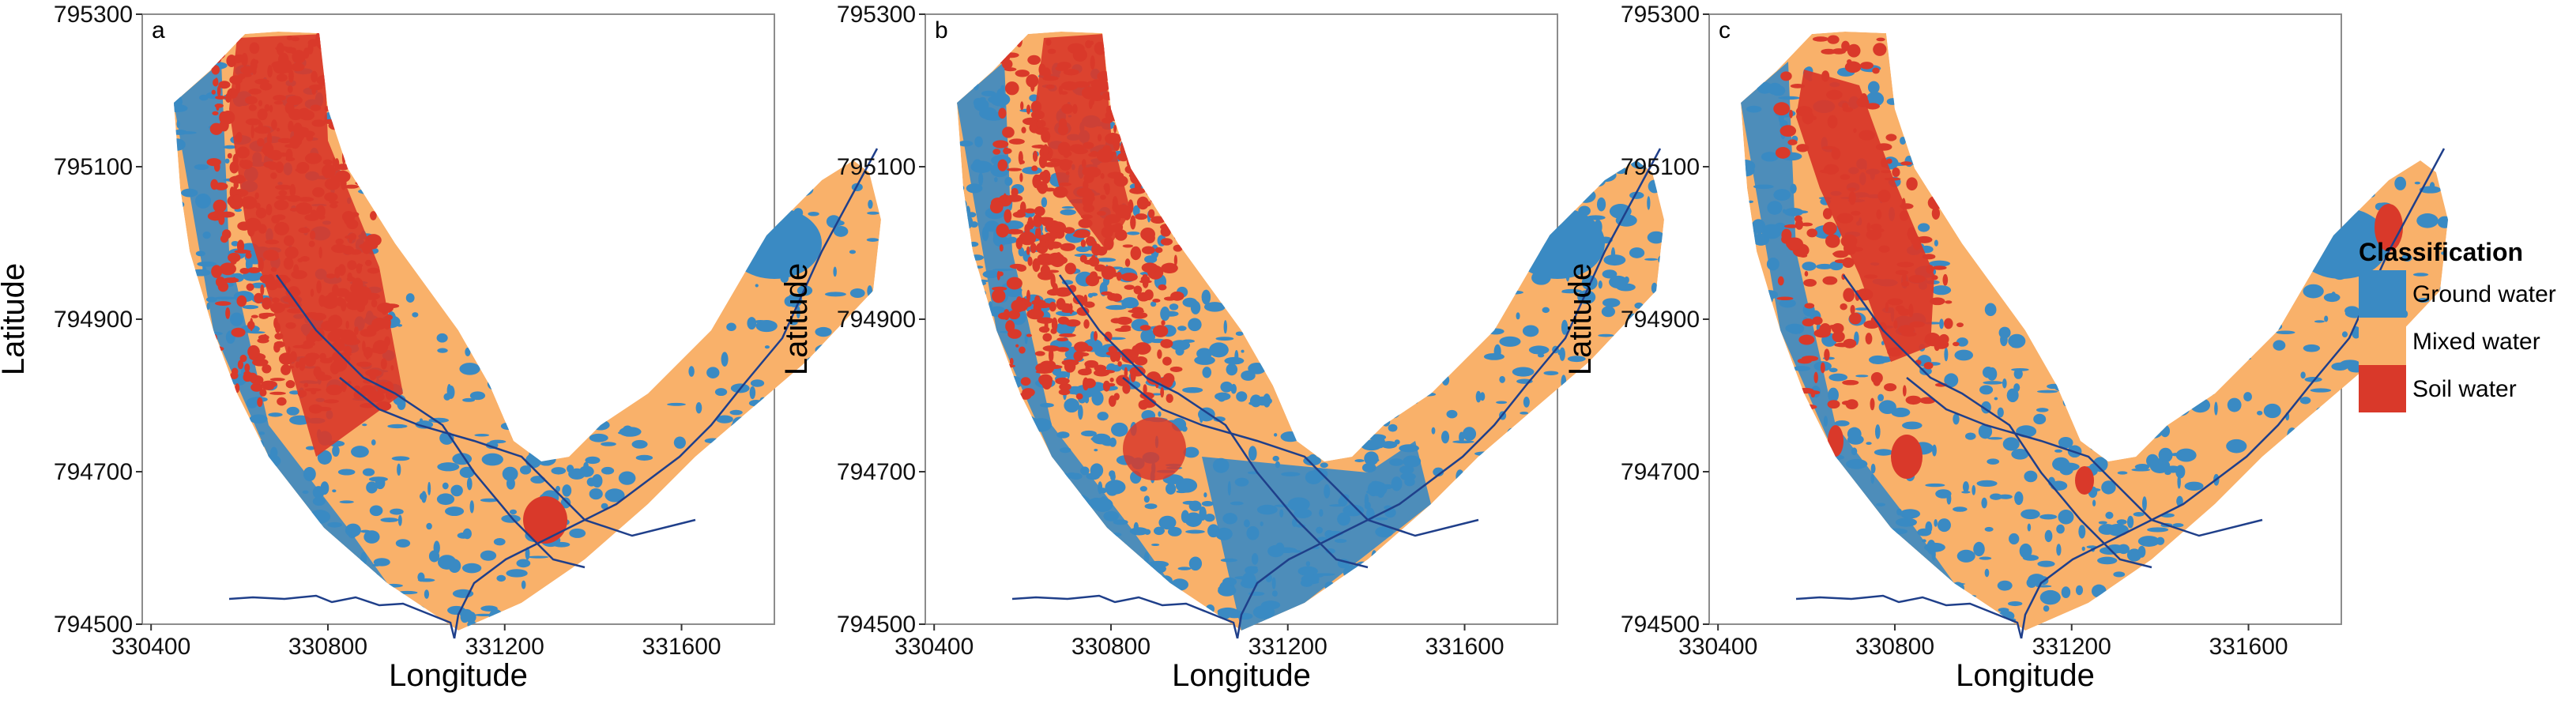  Describe the element at coordinates (1449, 393) in the screenshot. I see `river-line` at that location.